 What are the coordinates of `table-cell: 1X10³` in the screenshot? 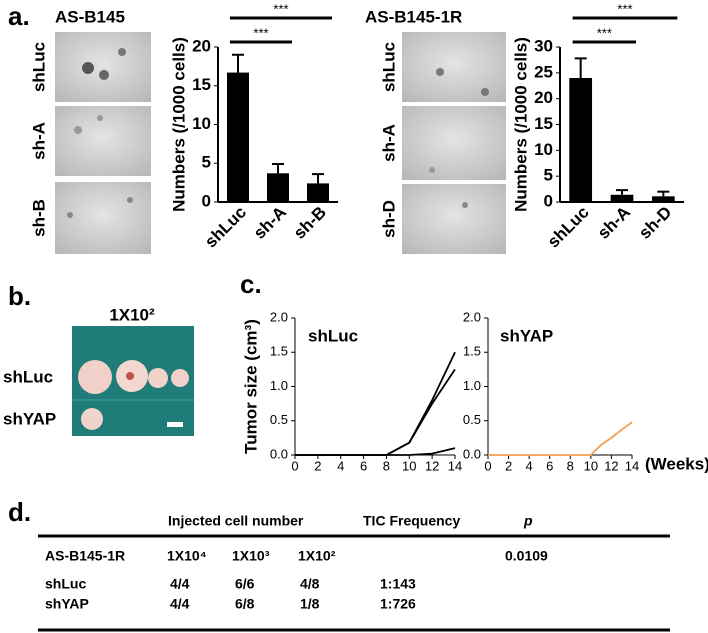 It's located at (251, 556).